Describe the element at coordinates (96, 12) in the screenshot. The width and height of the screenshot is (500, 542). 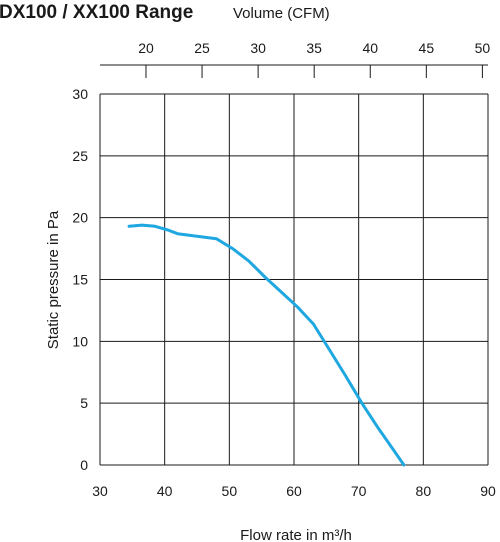
I see `chart-title: DX100 / XX100 Range` at that location.